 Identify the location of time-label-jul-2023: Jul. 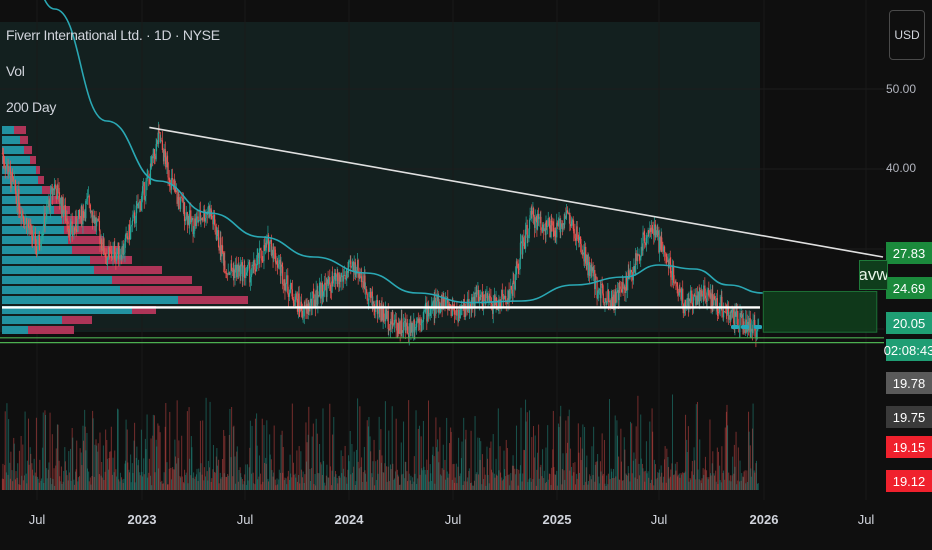
(245, 519).